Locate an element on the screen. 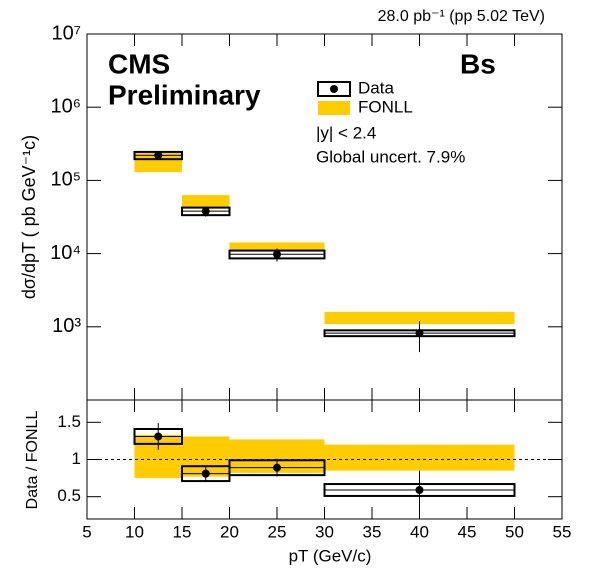 The image size is (596, 572). legend-marker is located at coordinates (334, 89).